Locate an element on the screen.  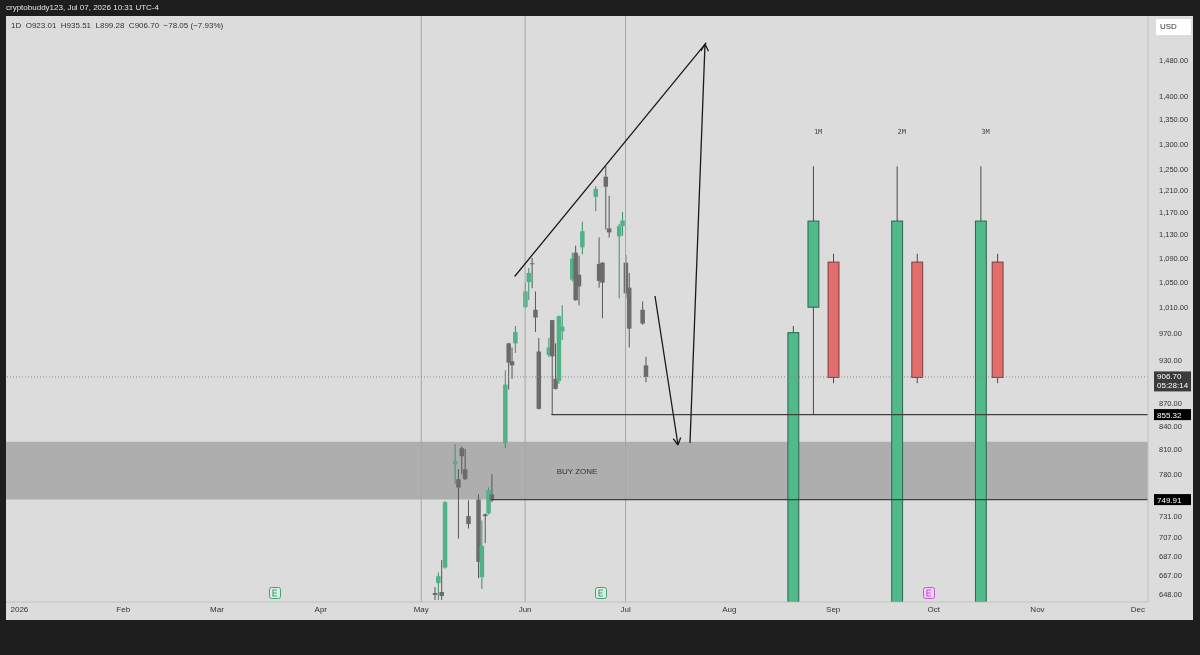
x-tick-label: Apr is located at coordinates (321, 609).